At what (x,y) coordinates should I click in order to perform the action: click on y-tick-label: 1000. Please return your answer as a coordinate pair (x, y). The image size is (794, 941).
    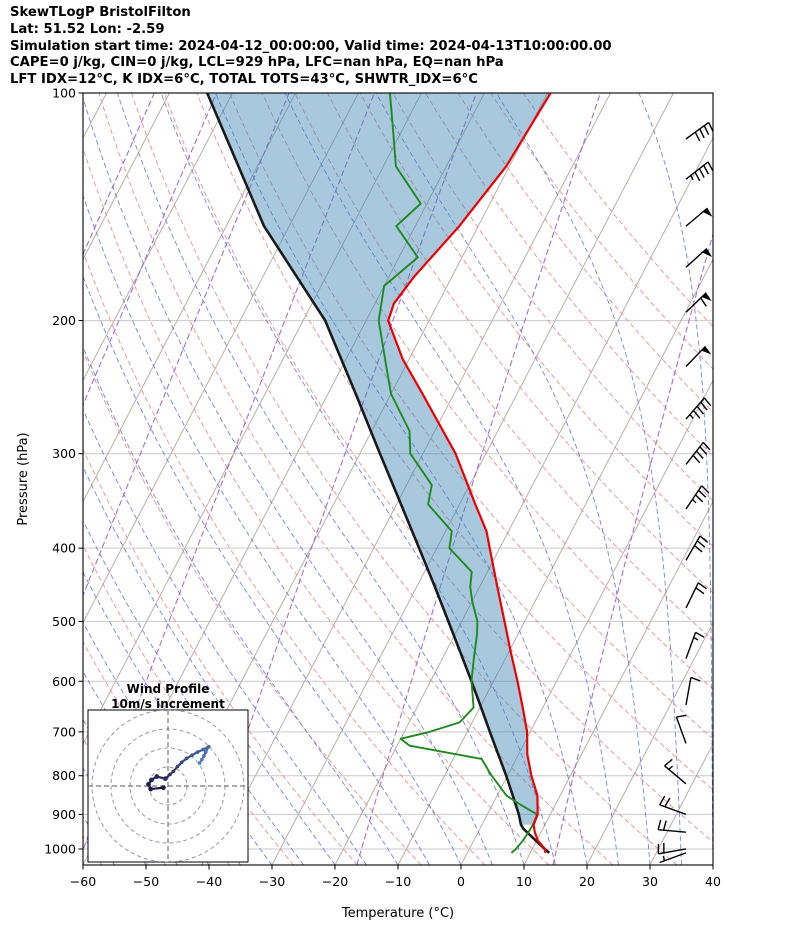
    Looking at the image, I should click on (60, 848).